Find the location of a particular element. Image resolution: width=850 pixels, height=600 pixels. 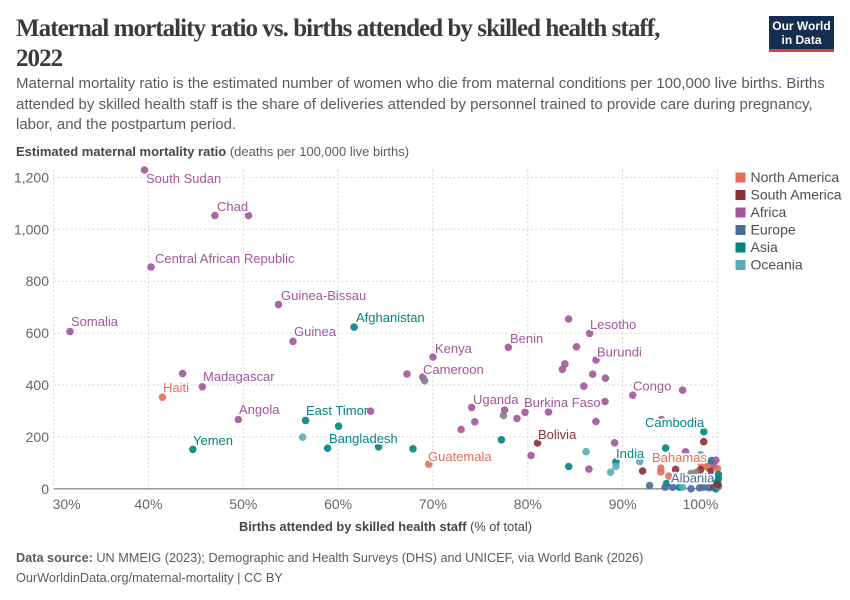

svg-text: Uganda is located at coordinates (496, 399).